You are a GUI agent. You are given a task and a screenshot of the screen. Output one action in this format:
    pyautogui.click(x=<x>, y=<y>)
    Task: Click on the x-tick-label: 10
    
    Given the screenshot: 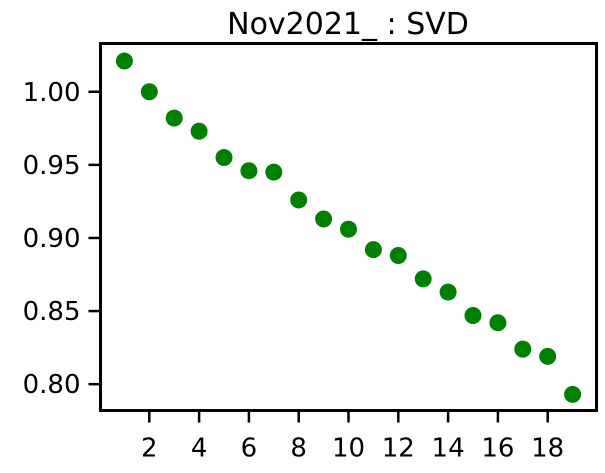 What is the action you would take?
    pyautogui.click(x=348, y=449)
    